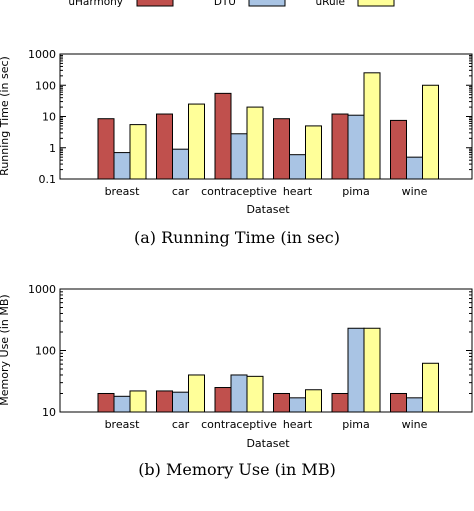 The image size is (474, 511). I want to click on legend-label-urule: uRule, so click(330, 4).